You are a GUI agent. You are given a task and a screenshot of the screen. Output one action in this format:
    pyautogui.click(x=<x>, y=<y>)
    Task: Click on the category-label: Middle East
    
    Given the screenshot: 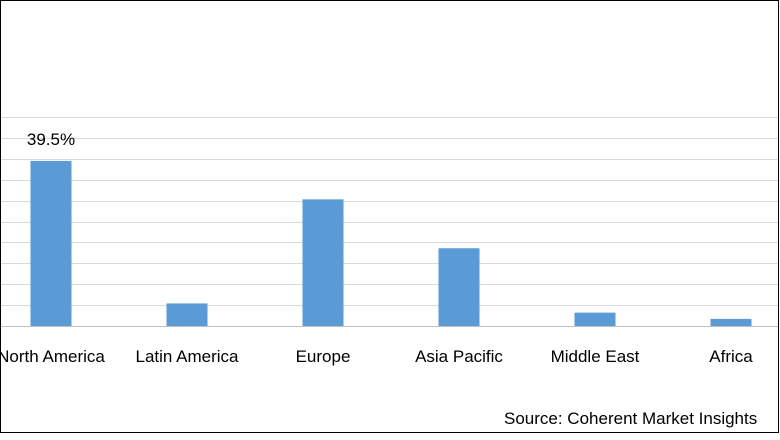 What is the action you would take?
    pyautogui.click(x=595, y=356)
    